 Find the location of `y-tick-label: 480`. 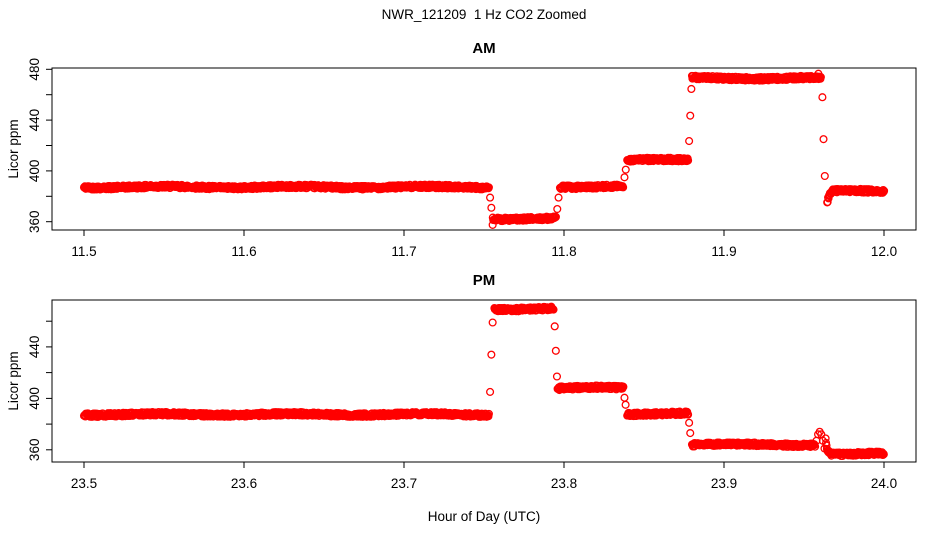

y-tick-label: 480 is located at coordinates (34, 69).